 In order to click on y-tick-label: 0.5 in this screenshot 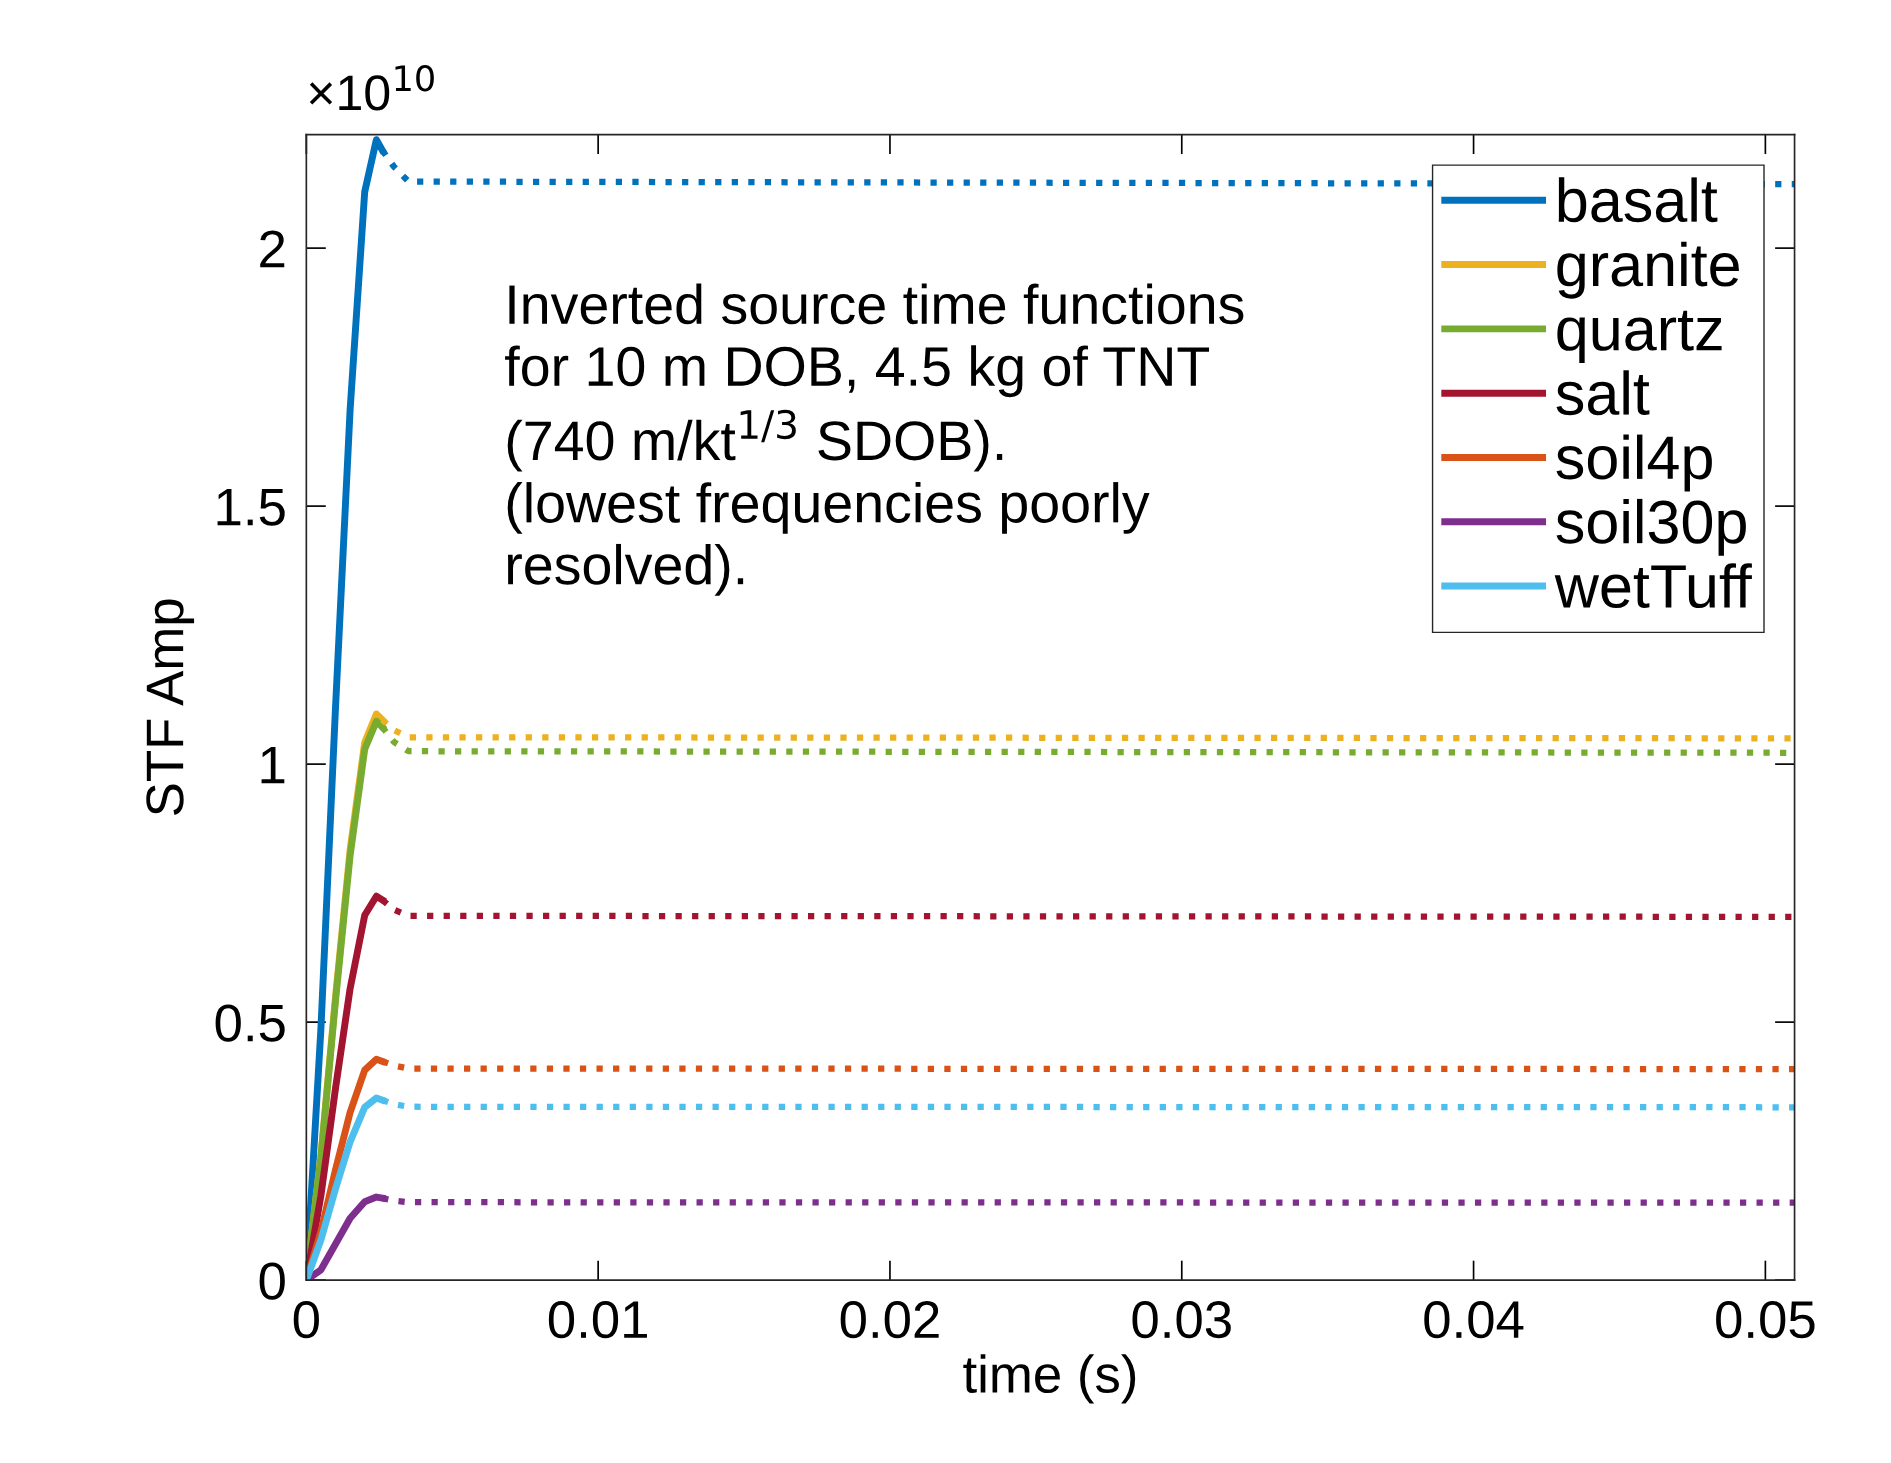, I will do `click(250, 1023)`.